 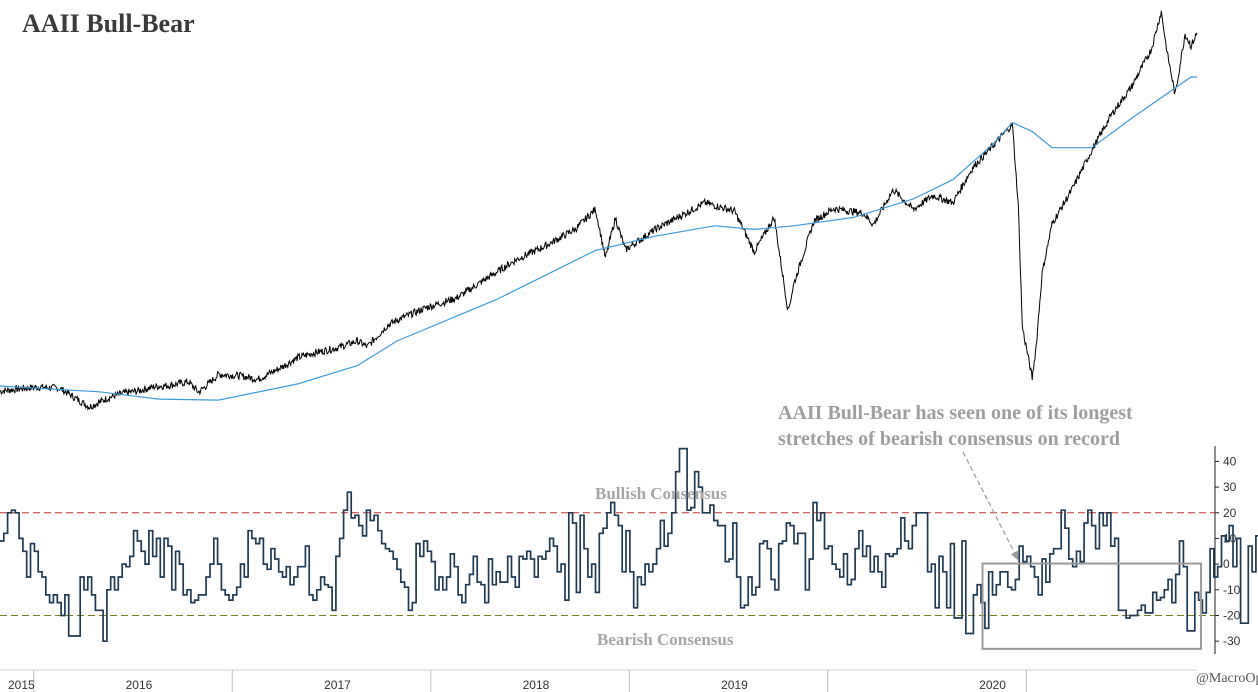 I want to click on chart-title: AAII Bull-Bear, so click(x=108, y=23).